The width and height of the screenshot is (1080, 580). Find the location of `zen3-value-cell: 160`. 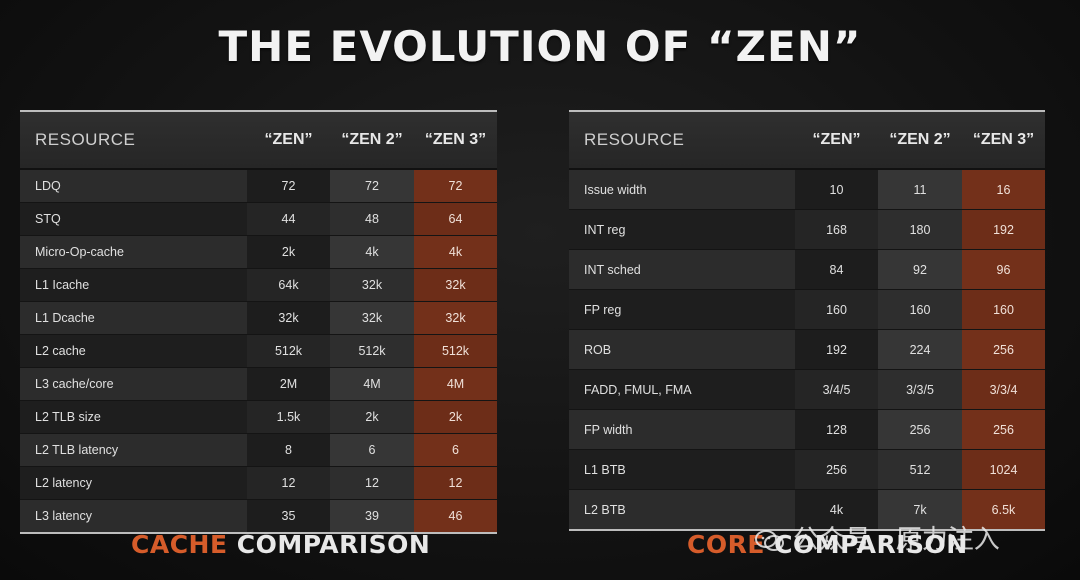

zen3-value-cell: 160 is located at coordinates (1003, 309).